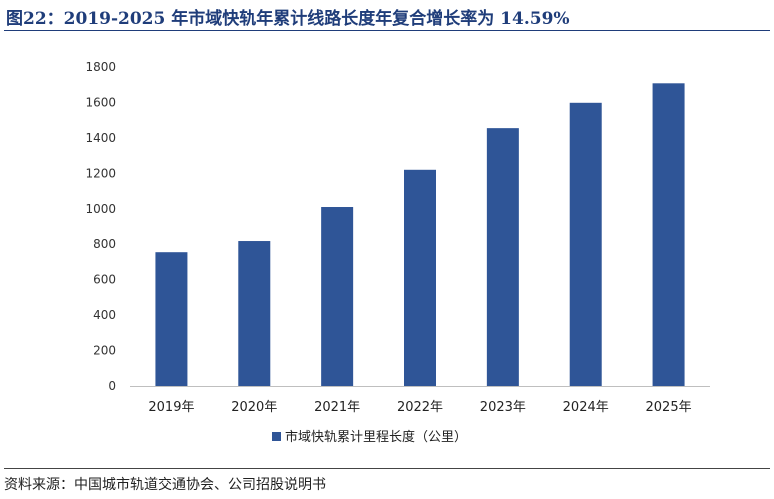  What do you see at coordinates (387, 468) in the screenshot?
I see `source-divider` at bounding box center [387, 468].